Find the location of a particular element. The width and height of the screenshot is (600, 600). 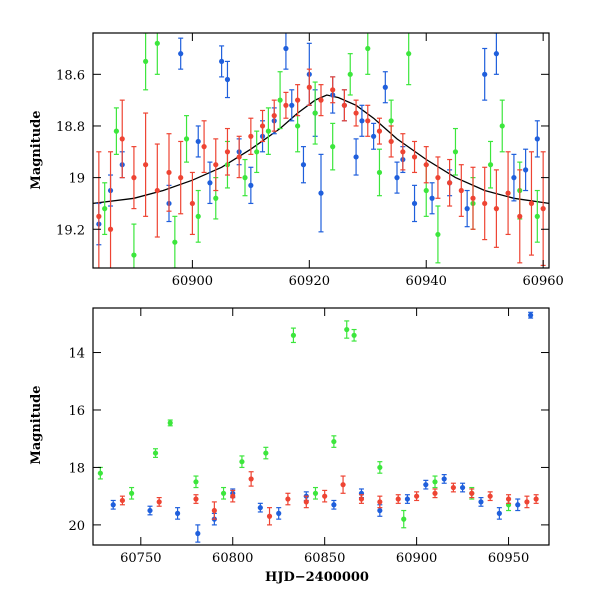

y-tick-label: 18.6 is located at coordinates (70, 75).